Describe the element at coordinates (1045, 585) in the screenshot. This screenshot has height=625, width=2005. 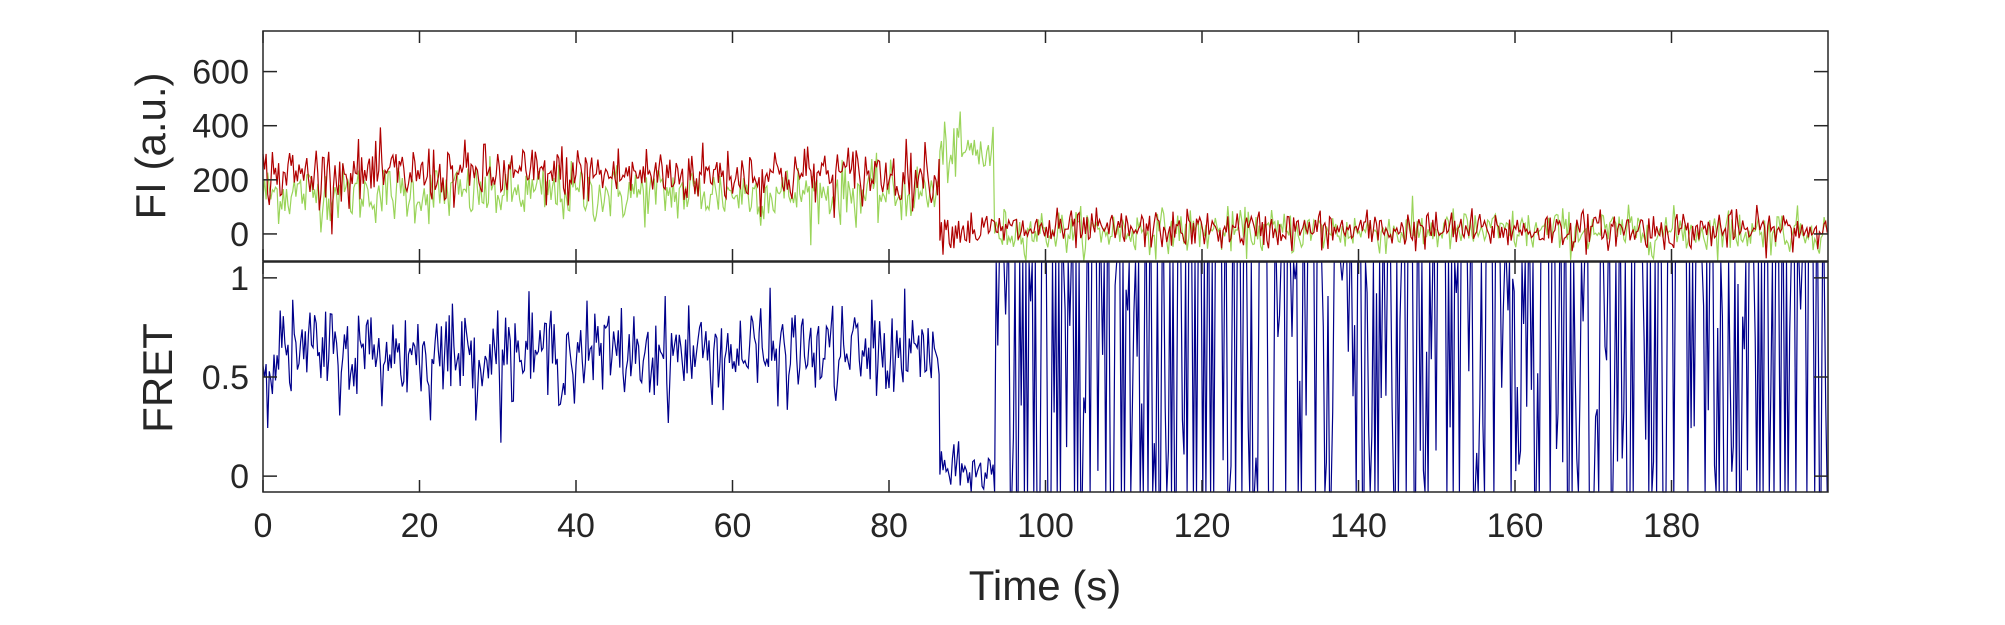
I see `time-x-axis-label: Time (s)` at that location.